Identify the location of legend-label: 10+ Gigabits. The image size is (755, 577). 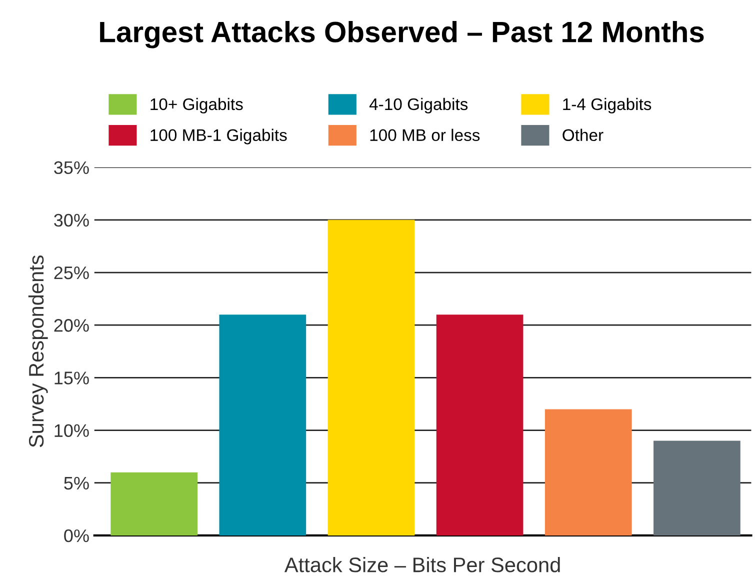
(196, 106).